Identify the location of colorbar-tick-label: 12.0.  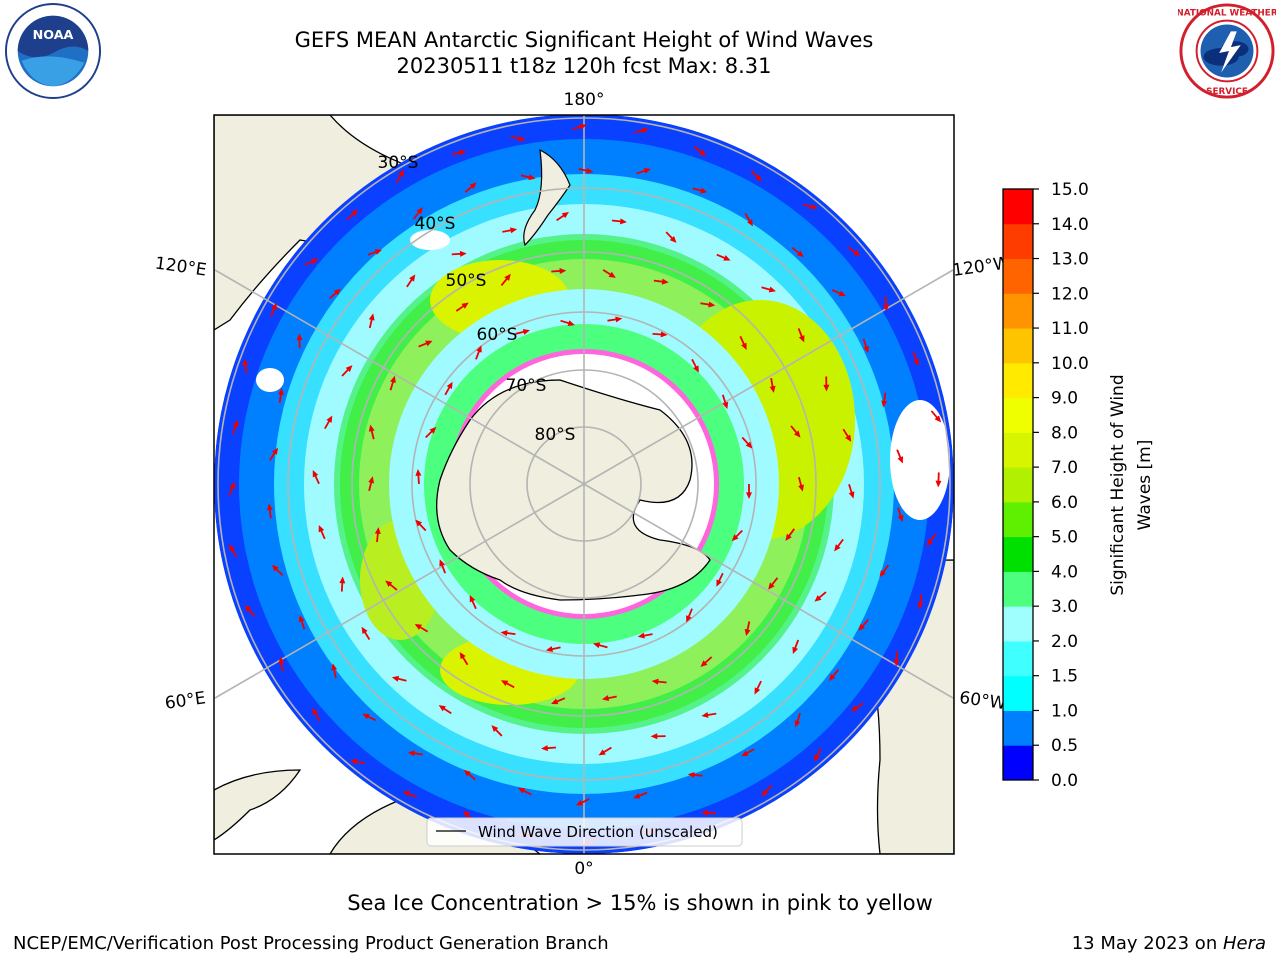
(1070, 294).